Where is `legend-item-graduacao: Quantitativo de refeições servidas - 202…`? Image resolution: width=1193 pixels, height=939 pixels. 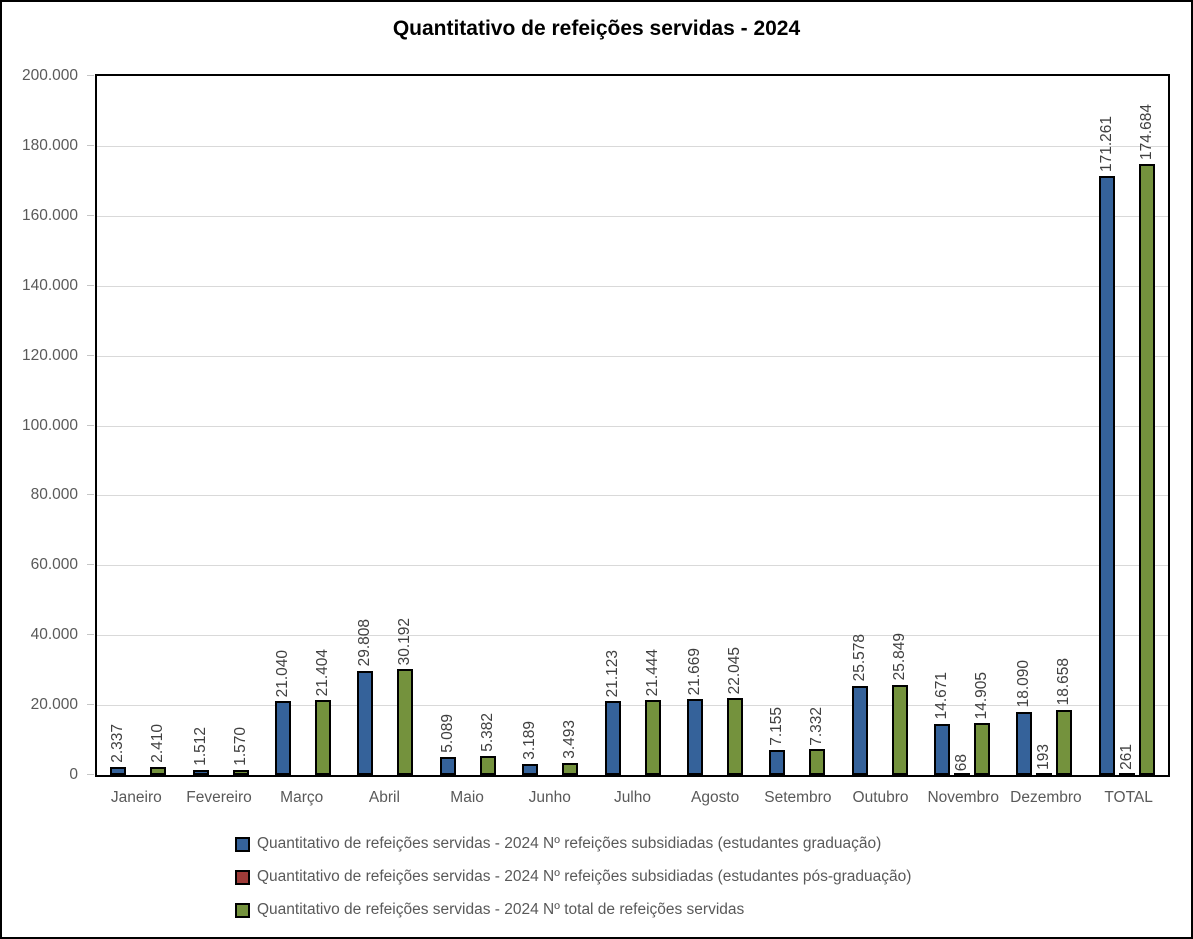
legend-item-graduacao: Quantitativo de refeições servidas - 202… is located at coordinates (573, 844).